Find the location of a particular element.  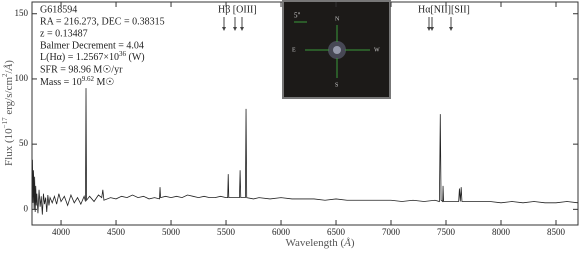

text-part: erg/s/cm is located at coordinates (9, 97).